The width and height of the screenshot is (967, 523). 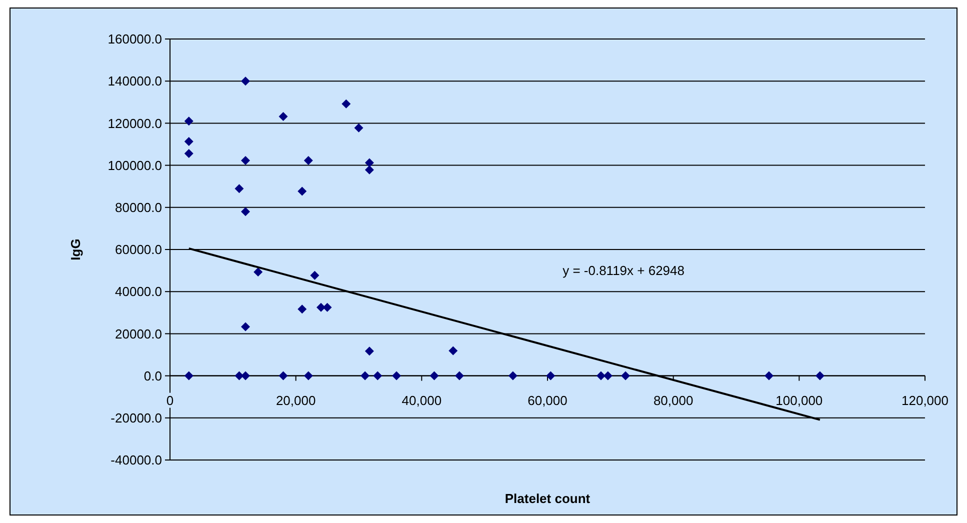 What do you see at coordinates (296, 400) in the screenshot?
I see `x-tick-label: 20,000` at bounding box center [296, 400].